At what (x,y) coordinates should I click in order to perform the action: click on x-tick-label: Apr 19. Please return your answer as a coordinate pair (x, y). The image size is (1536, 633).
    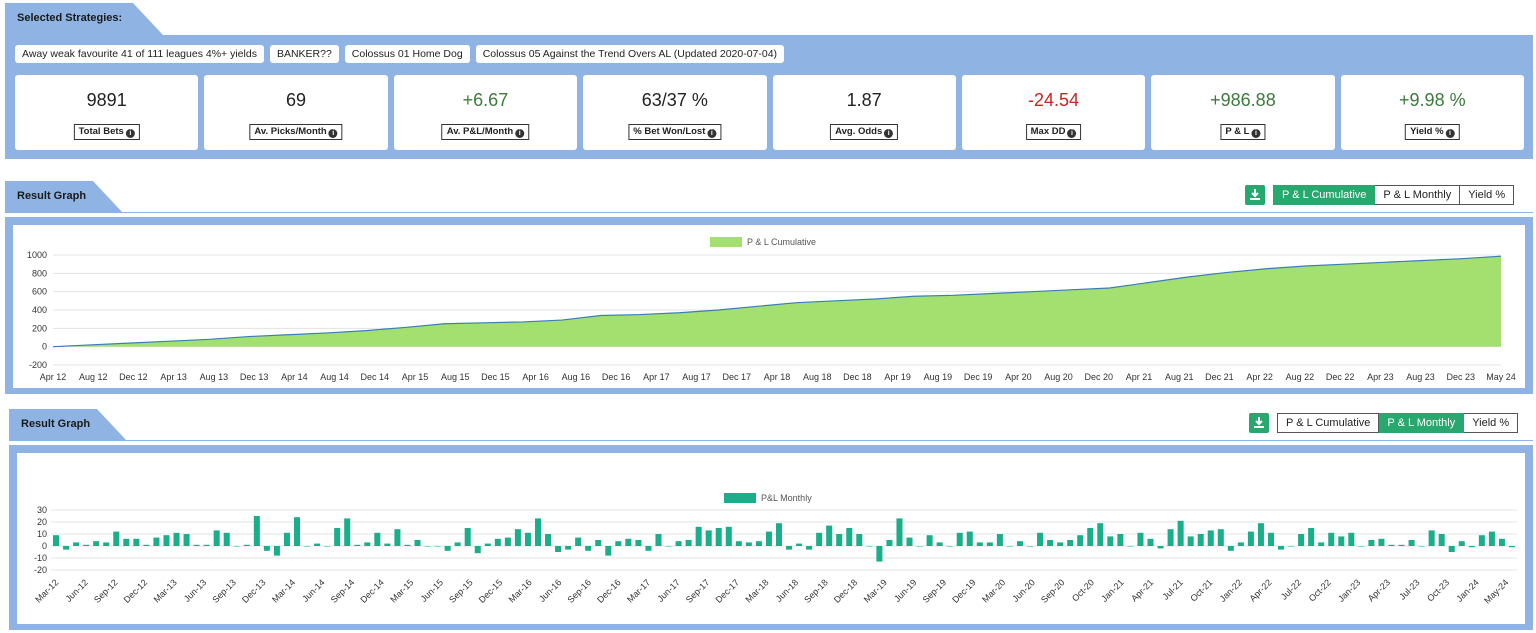
    Looking at the image, I should click on (897, 377).